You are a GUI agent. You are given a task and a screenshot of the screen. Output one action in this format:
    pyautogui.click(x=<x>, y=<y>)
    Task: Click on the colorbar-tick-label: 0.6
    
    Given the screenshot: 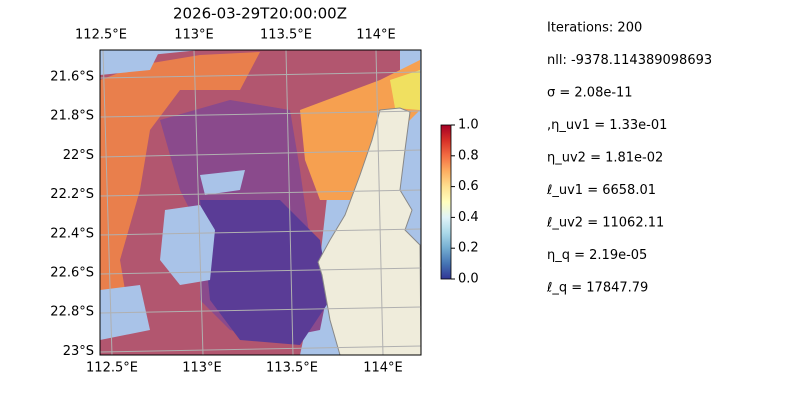 What is the action you would take?
    pyautogui.click(x=468, y=186)
    